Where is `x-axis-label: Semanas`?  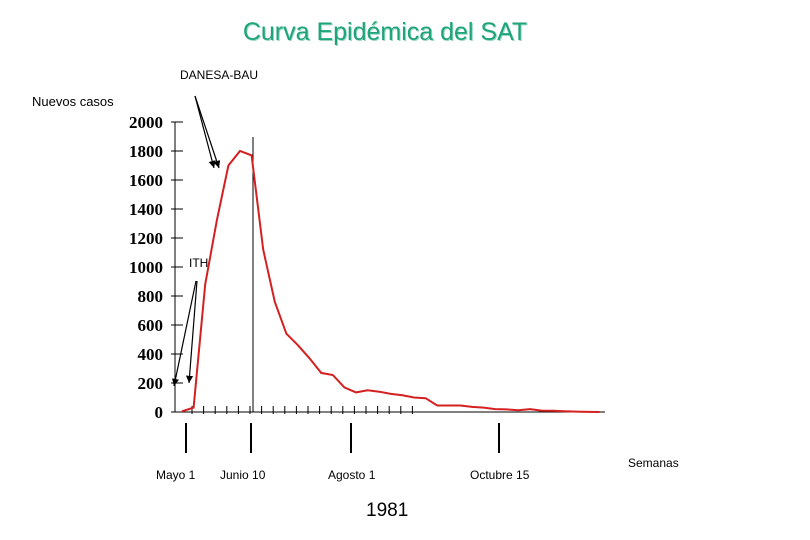 x-axis-label: Semanas is located at coordinates (653, 463).